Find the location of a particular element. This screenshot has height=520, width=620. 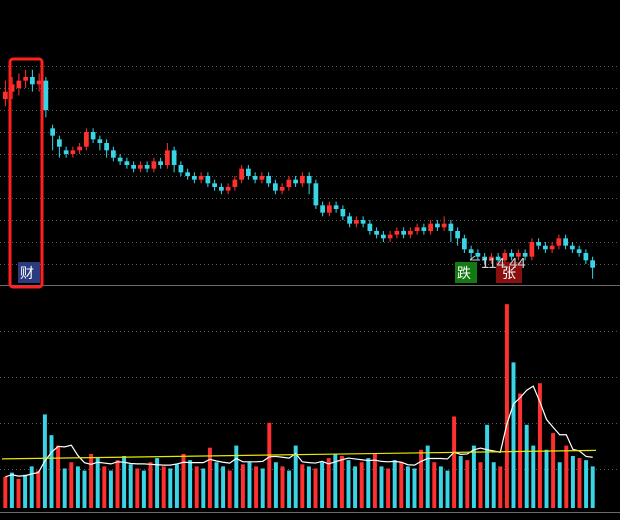

low-price-label: 114.44 is located at coordinates (503, 263).